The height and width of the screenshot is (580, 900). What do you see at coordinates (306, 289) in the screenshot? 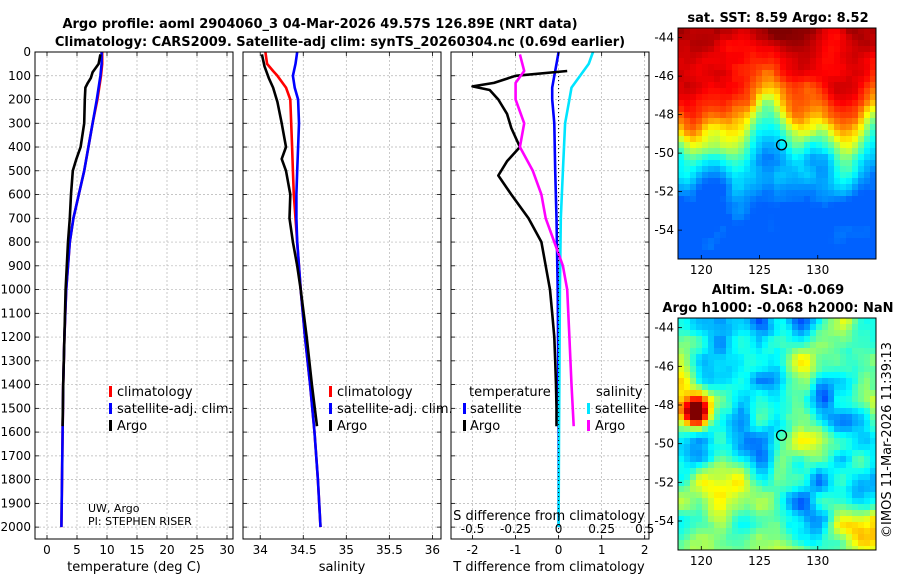
I see `satellite-adj-clim--line` at bounding box center [306, 289].